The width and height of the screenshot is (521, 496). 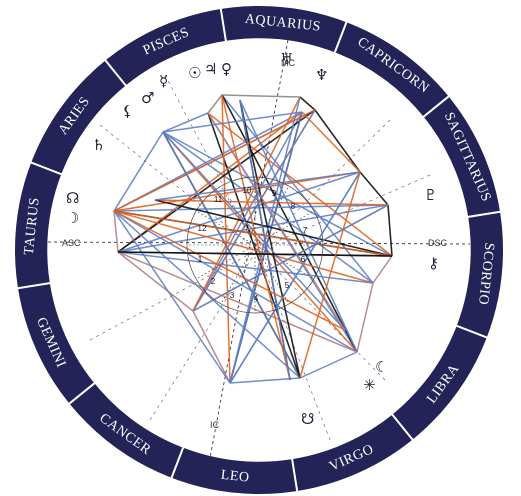 I want to click on sun-glyph: ☉, so click(x=194, y=73).